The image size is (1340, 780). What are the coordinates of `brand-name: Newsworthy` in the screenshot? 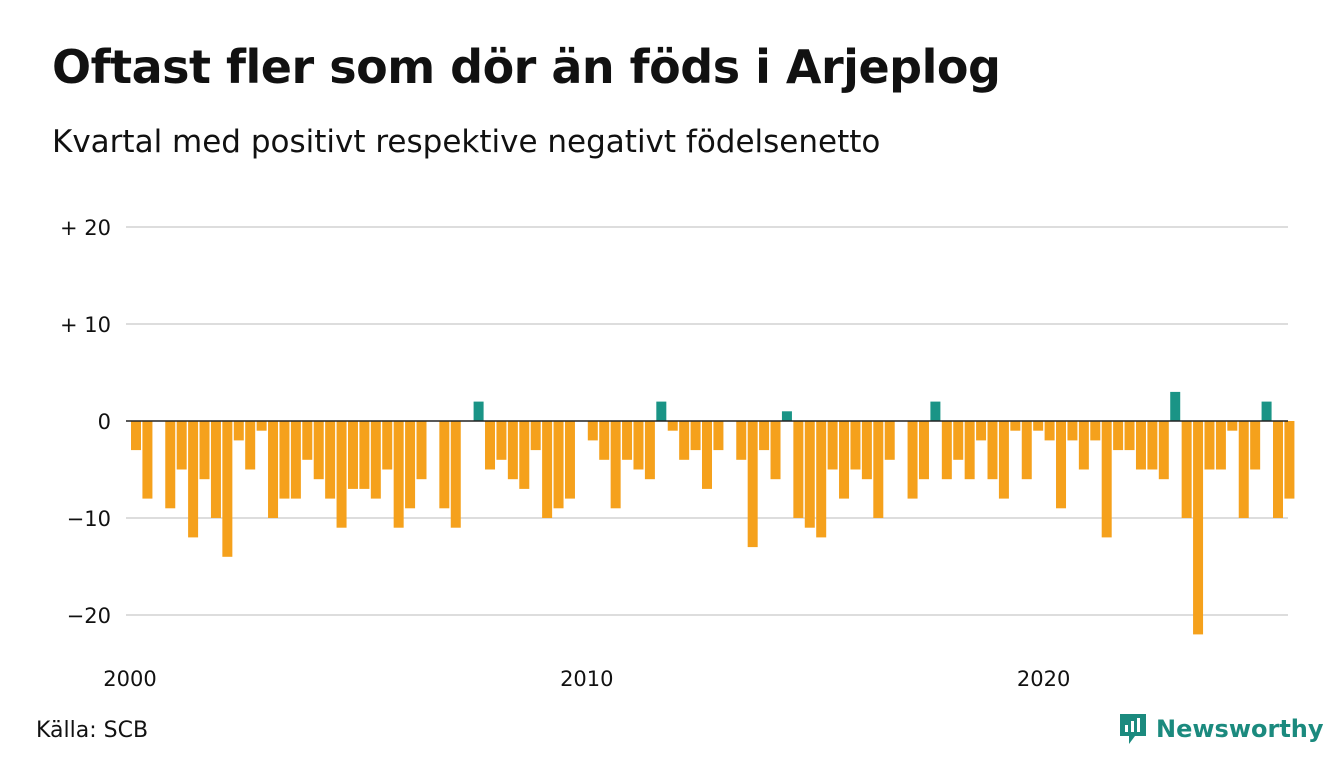 It's located at (1240, 729).